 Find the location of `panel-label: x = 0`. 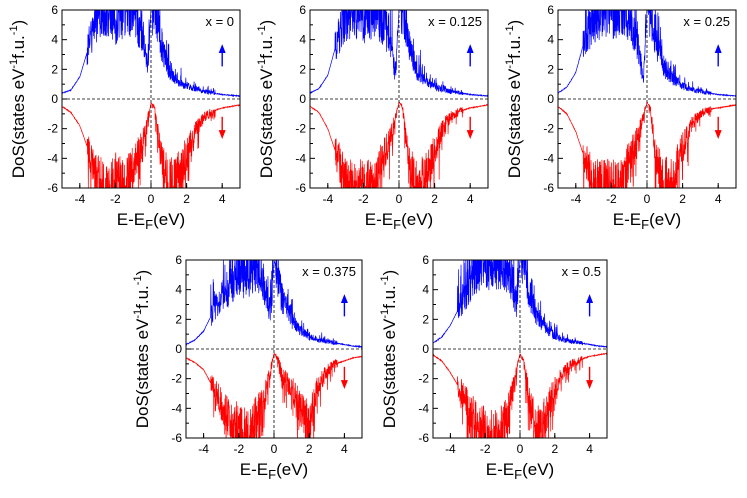

panel-label: x = 0 is located at coordinates (219, 21).